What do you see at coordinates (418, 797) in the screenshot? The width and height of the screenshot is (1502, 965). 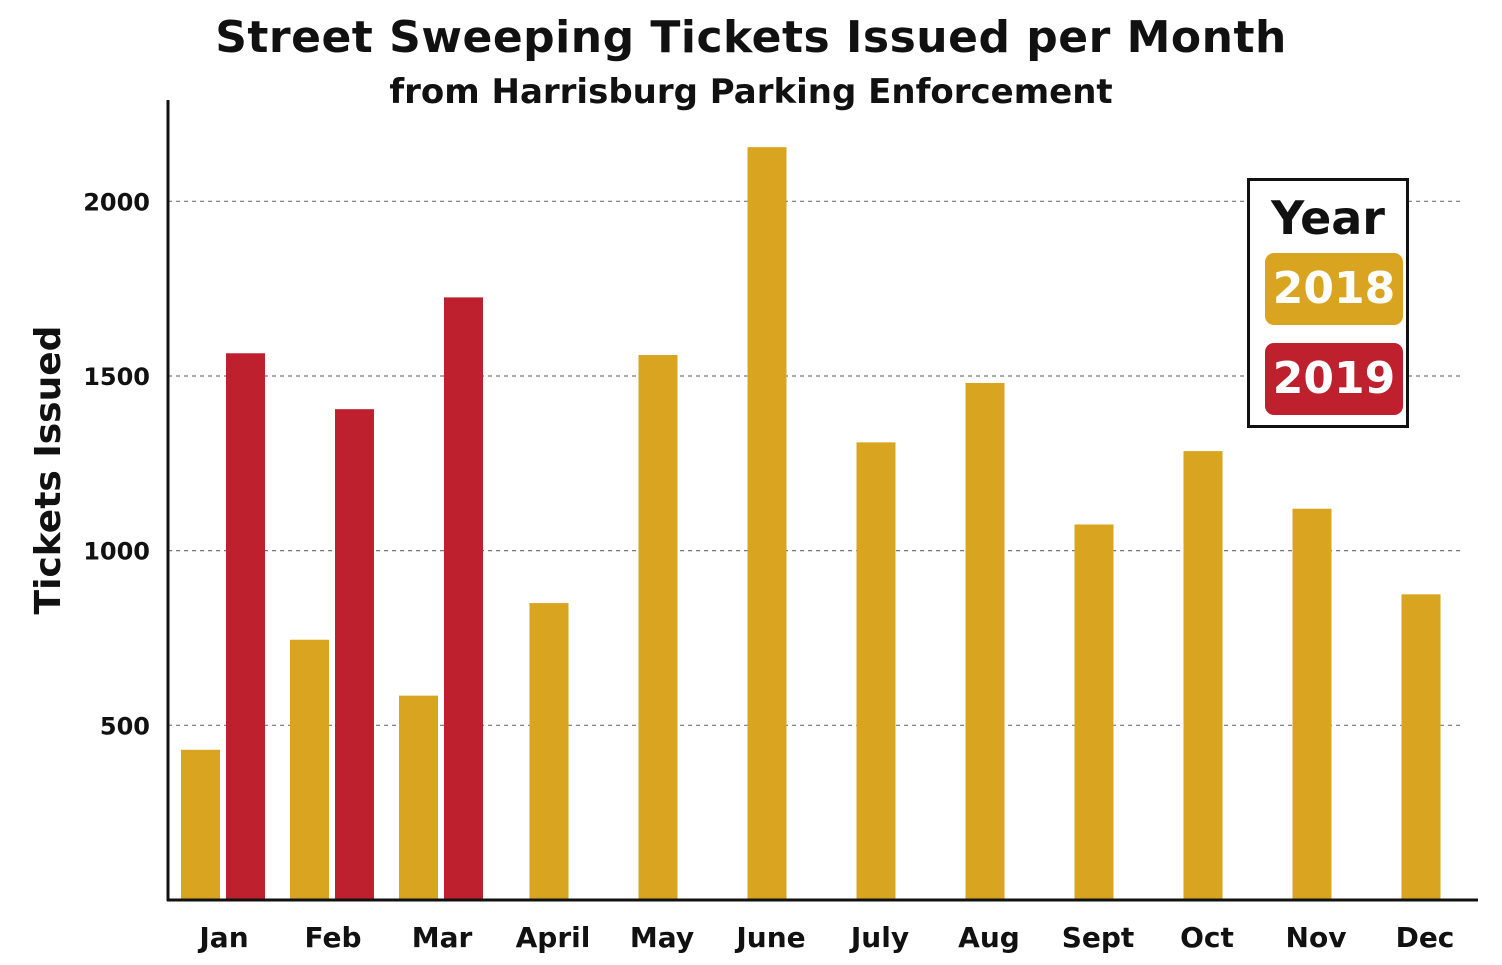 I see `bar-2018-mar` at bounding box center [418, 797].